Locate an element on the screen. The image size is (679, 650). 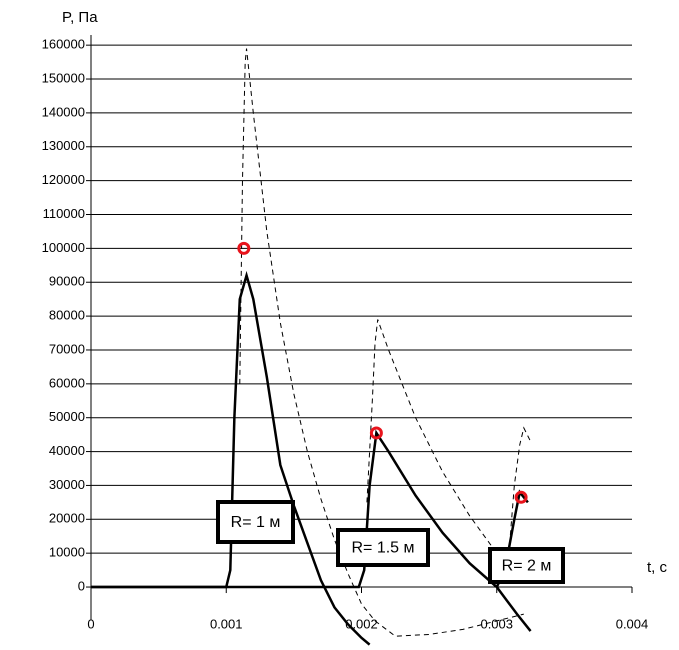
x-tick-label: 0.001 is located at coordinates (226, 623).